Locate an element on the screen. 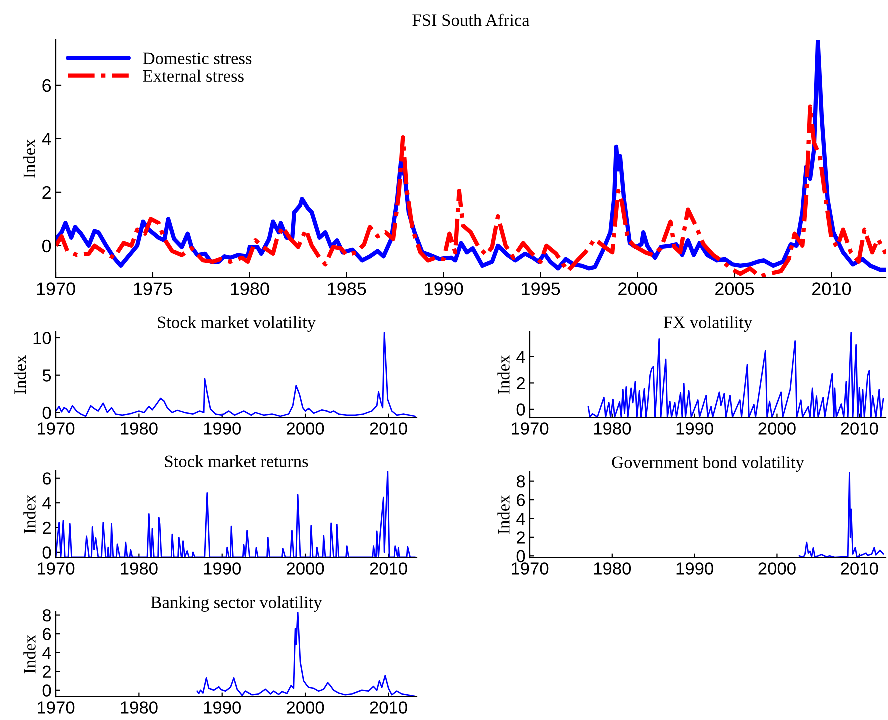 The width and height of the screenshot is (888, 720). chart-title: FX volatility is located at coordinates (708, 324).